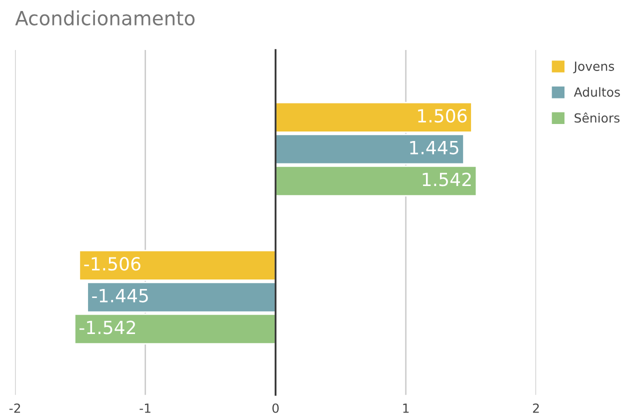  I want to click on legend-label: Sêniors, so click(597, 117).